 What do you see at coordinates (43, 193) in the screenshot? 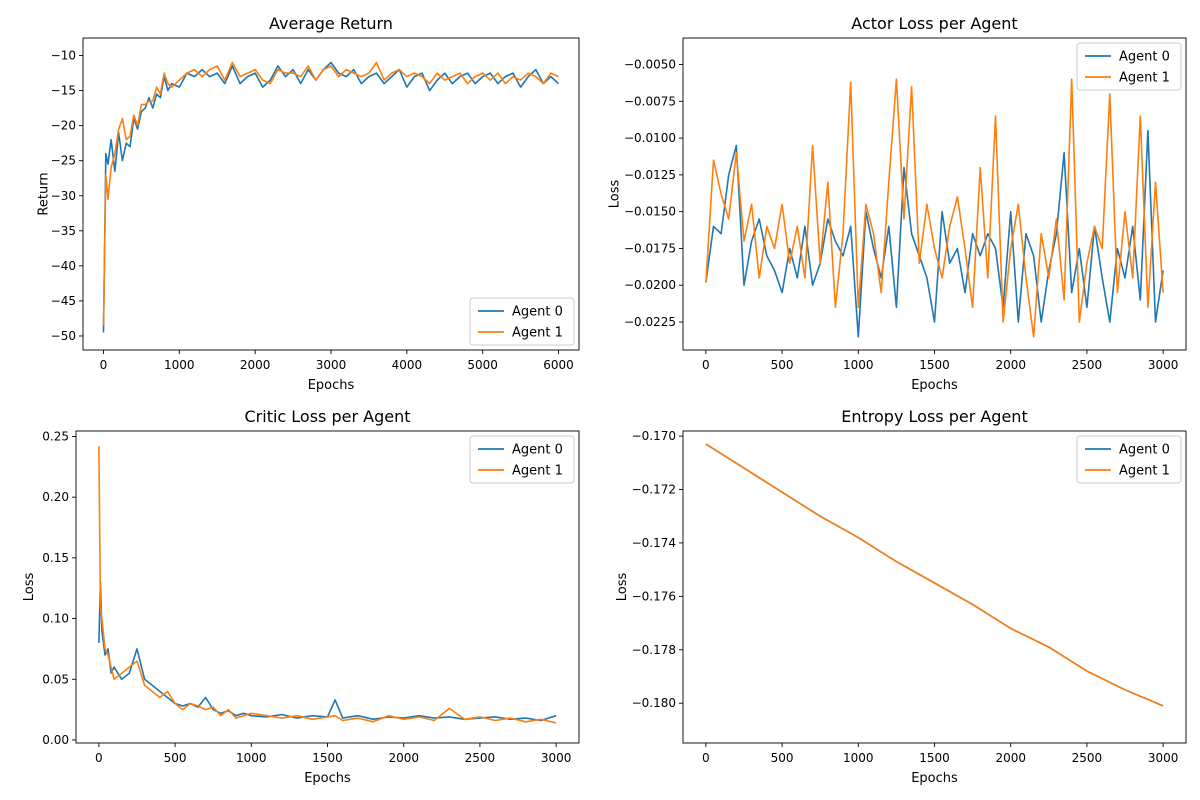
I see `y-axis-label: Return` at bounding box center [43, 193].